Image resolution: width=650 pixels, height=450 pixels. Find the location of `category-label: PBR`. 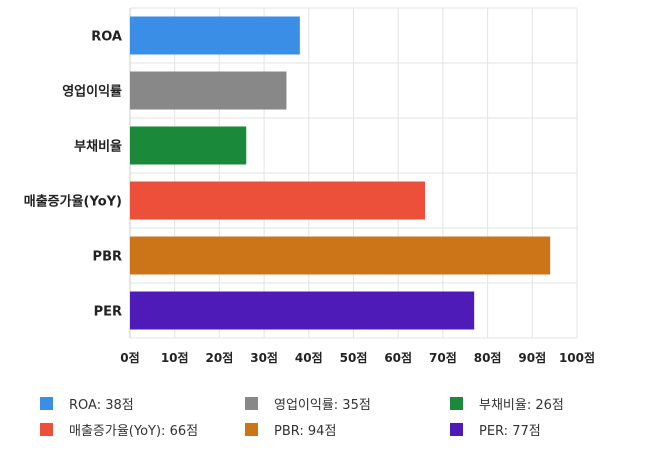

category-label: PBR is located at coordinates (107, 257).